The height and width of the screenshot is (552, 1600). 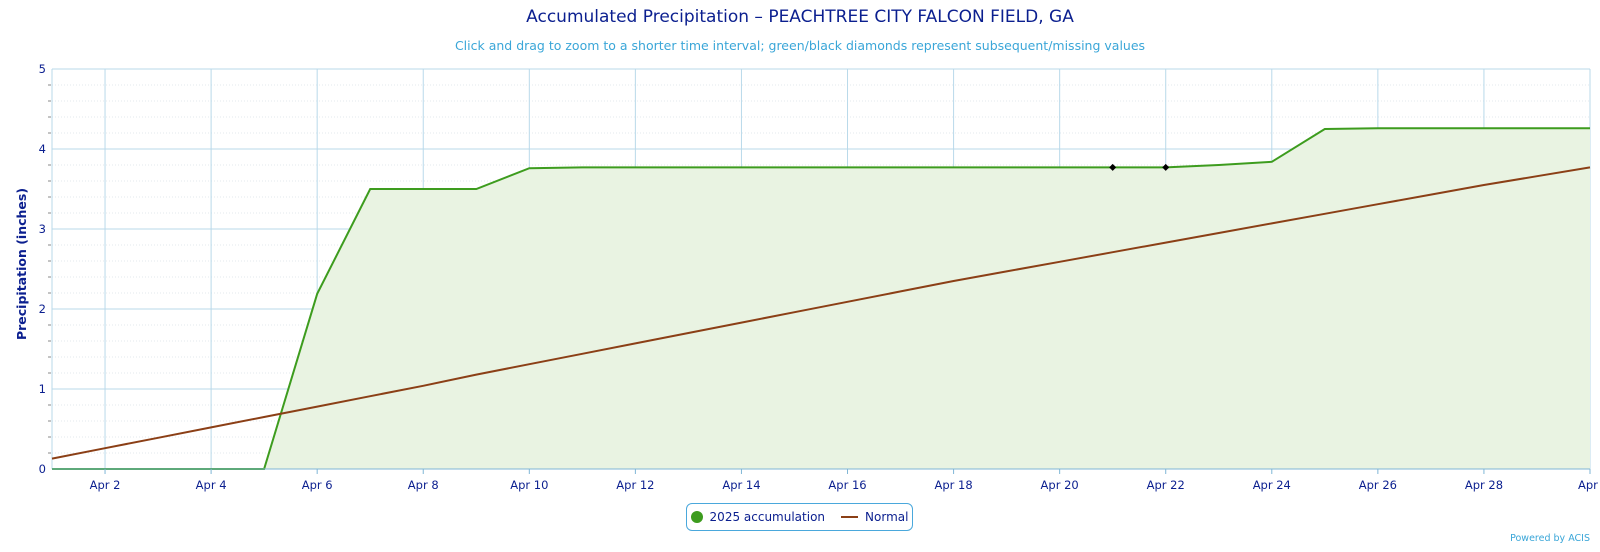 I want to click on chart-legend: 2025 accumulation Normal, so click(x=799, y=517).